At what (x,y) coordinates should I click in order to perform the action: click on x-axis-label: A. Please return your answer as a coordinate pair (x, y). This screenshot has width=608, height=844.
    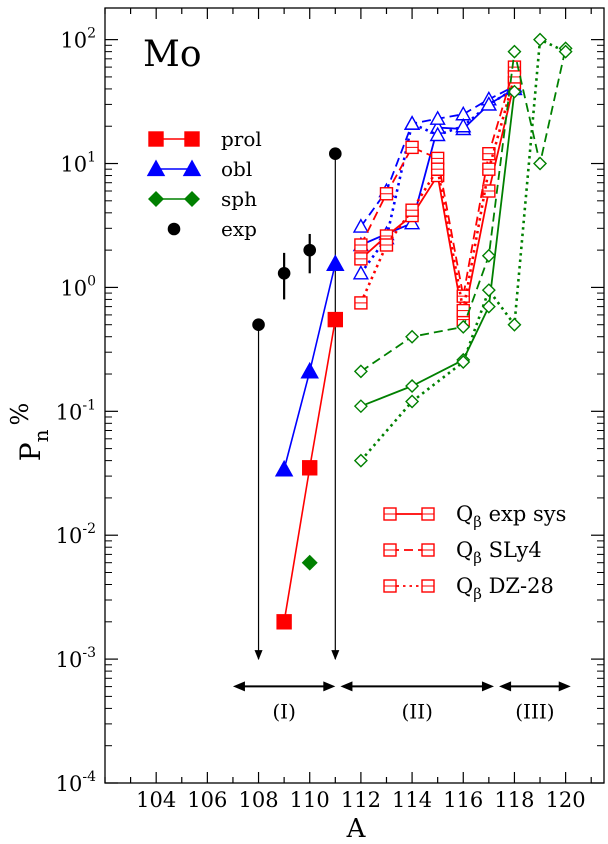
    Looking at the image, I should click on (356, 829).